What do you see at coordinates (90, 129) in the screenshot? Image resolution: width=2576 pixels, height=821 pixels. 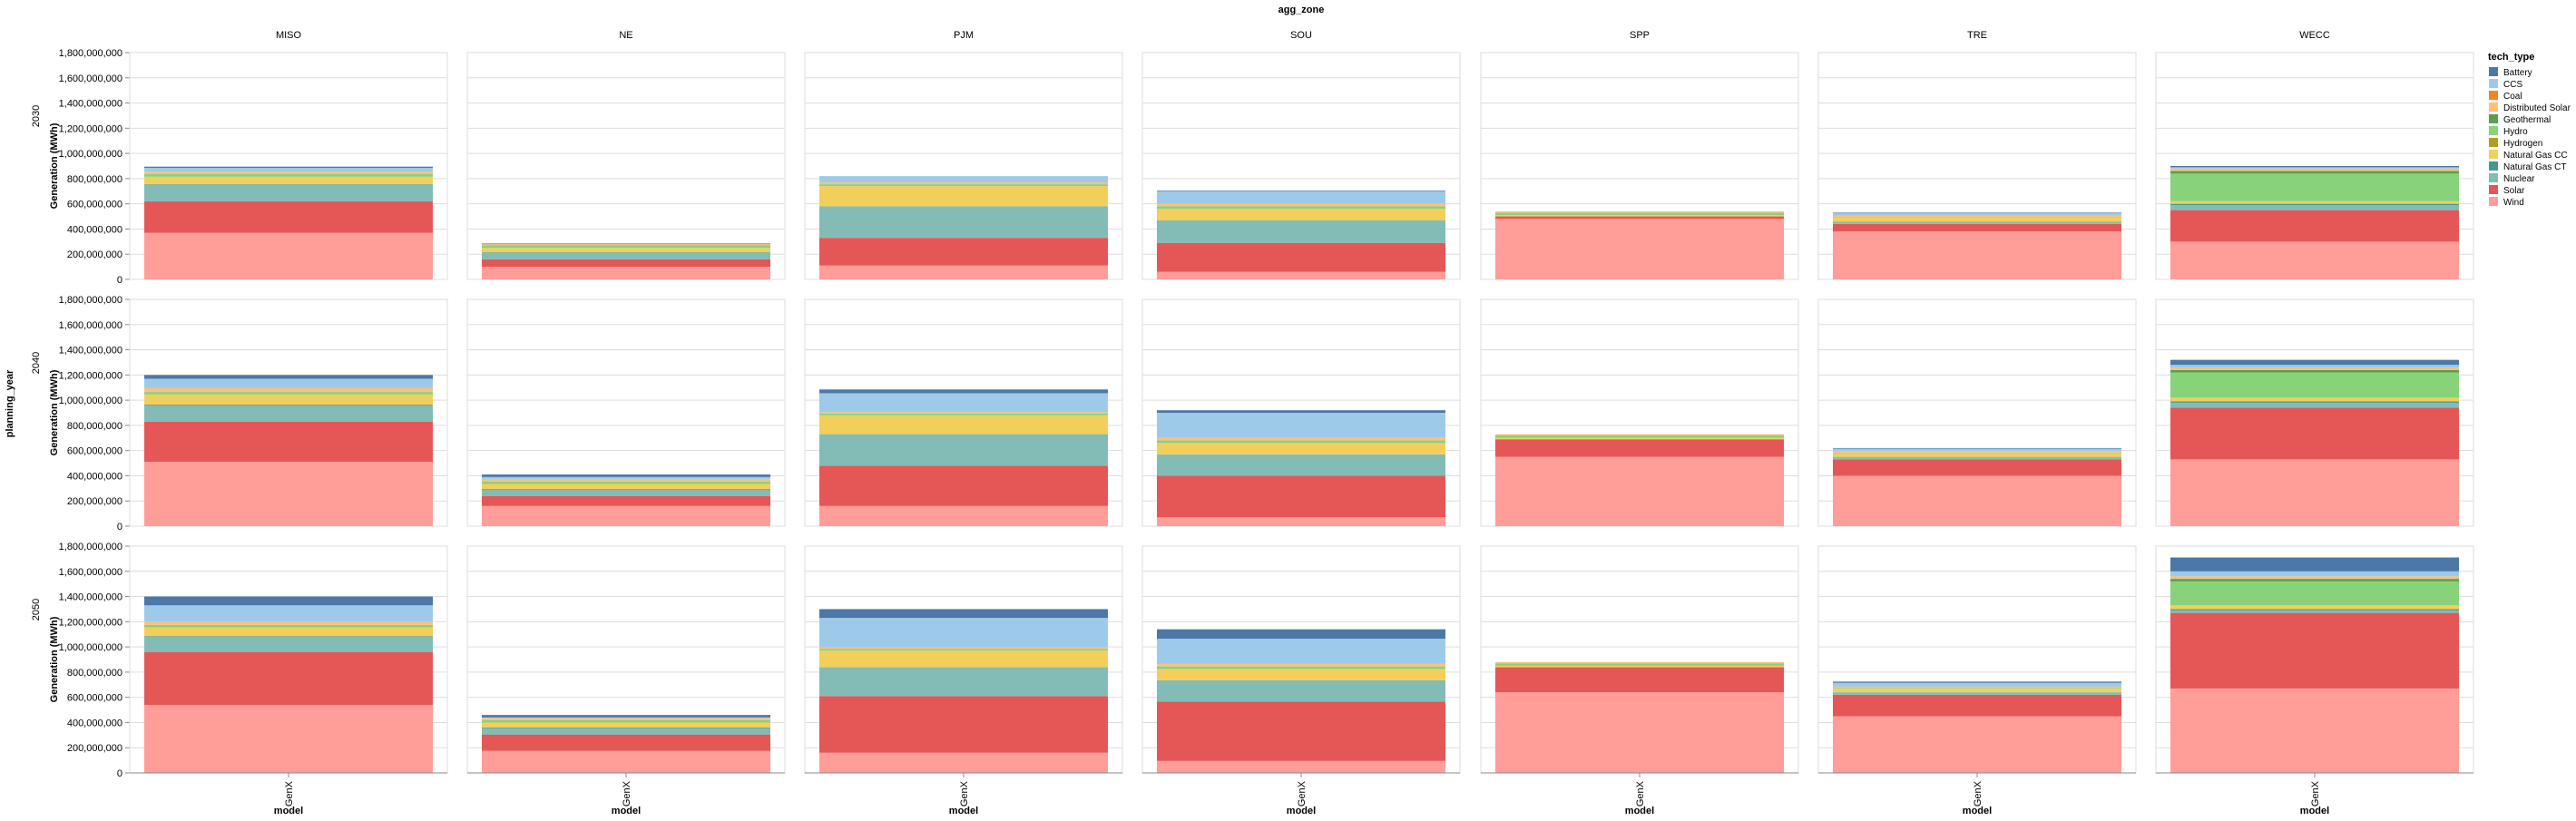 I see `y-tick-label: 1,200,000,000` at bounding box center [90, 129].